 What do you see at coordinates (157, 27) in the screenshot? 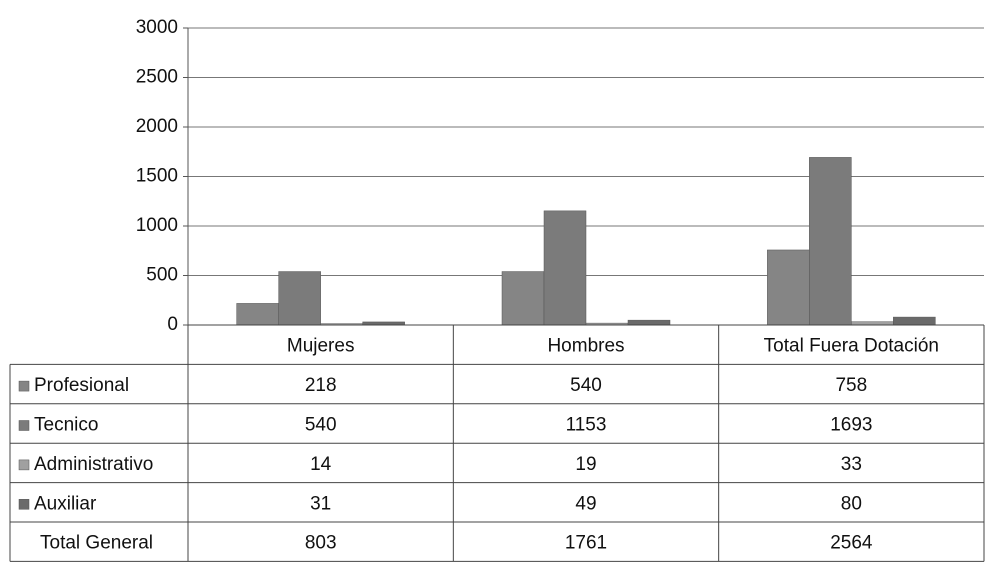
I see `y-tick-label: 3000` at bounding box center [157, 27].